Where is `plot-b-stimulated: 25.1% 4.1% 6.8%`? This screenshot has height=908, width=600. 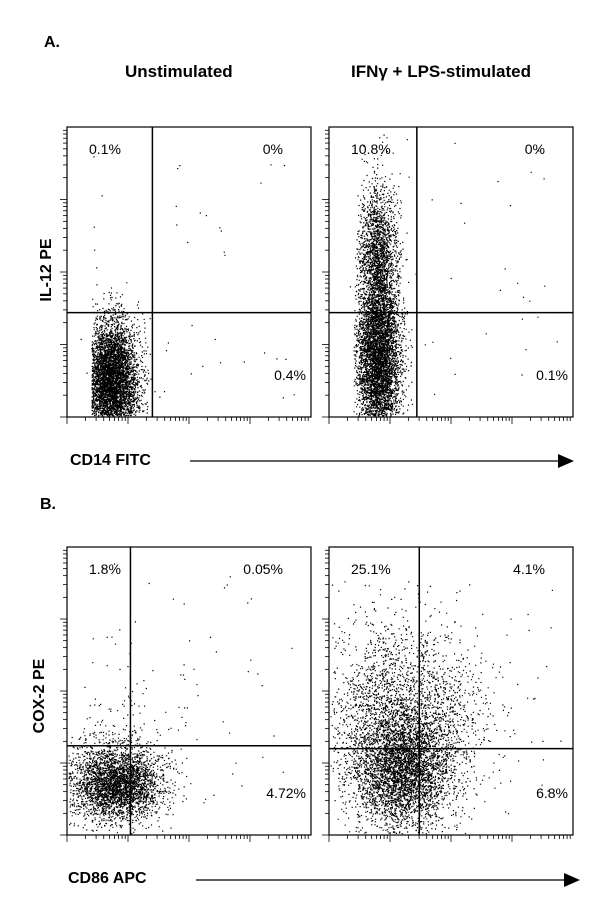
plot-b-stimulated: 25.1% 4.1% 6.8% is located at coordinates (448, 694).